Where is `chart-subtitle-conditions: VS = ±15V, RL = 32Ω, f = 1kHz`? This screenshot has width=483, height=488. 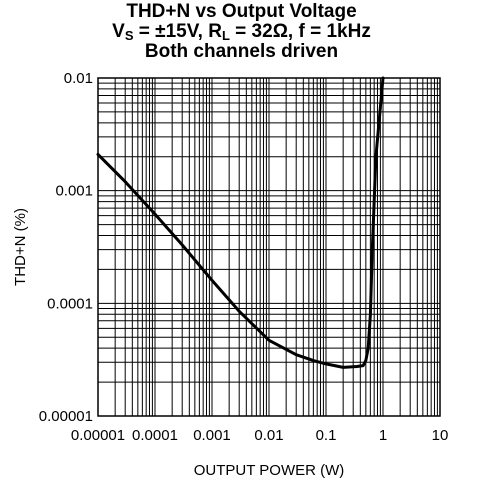 chart-subtitle-conditions: VS = ±15V, RL = 32Ω, f = 1kHz is located at coordinates (241, 32).